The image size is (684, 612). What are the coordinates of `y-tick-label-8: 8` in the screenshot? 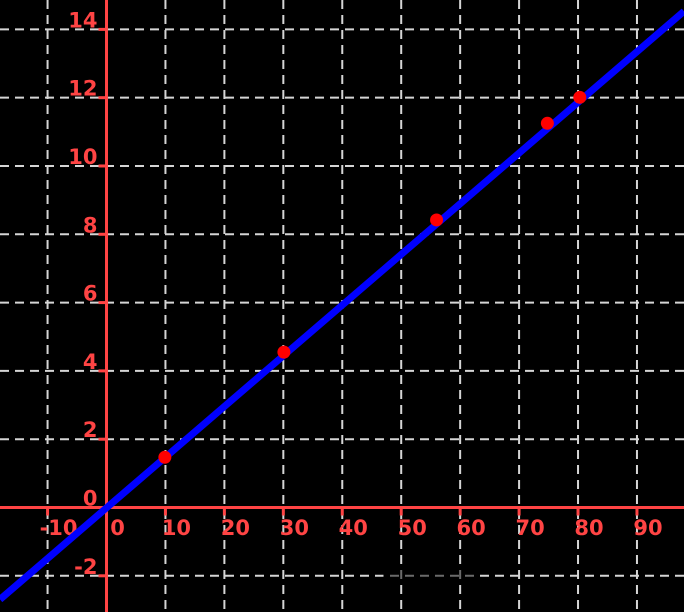 It's located at (90, 225).